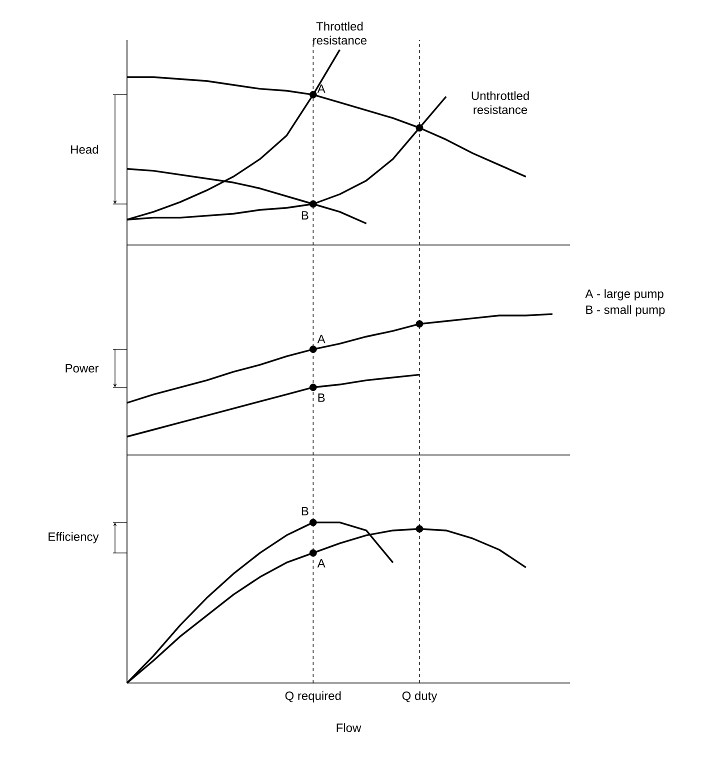 The image size is (725, 762). What do you see at coordinates (84, 149) in the screenshot?
I see `y-axis-title: Head` at bounding box center [84, 149].